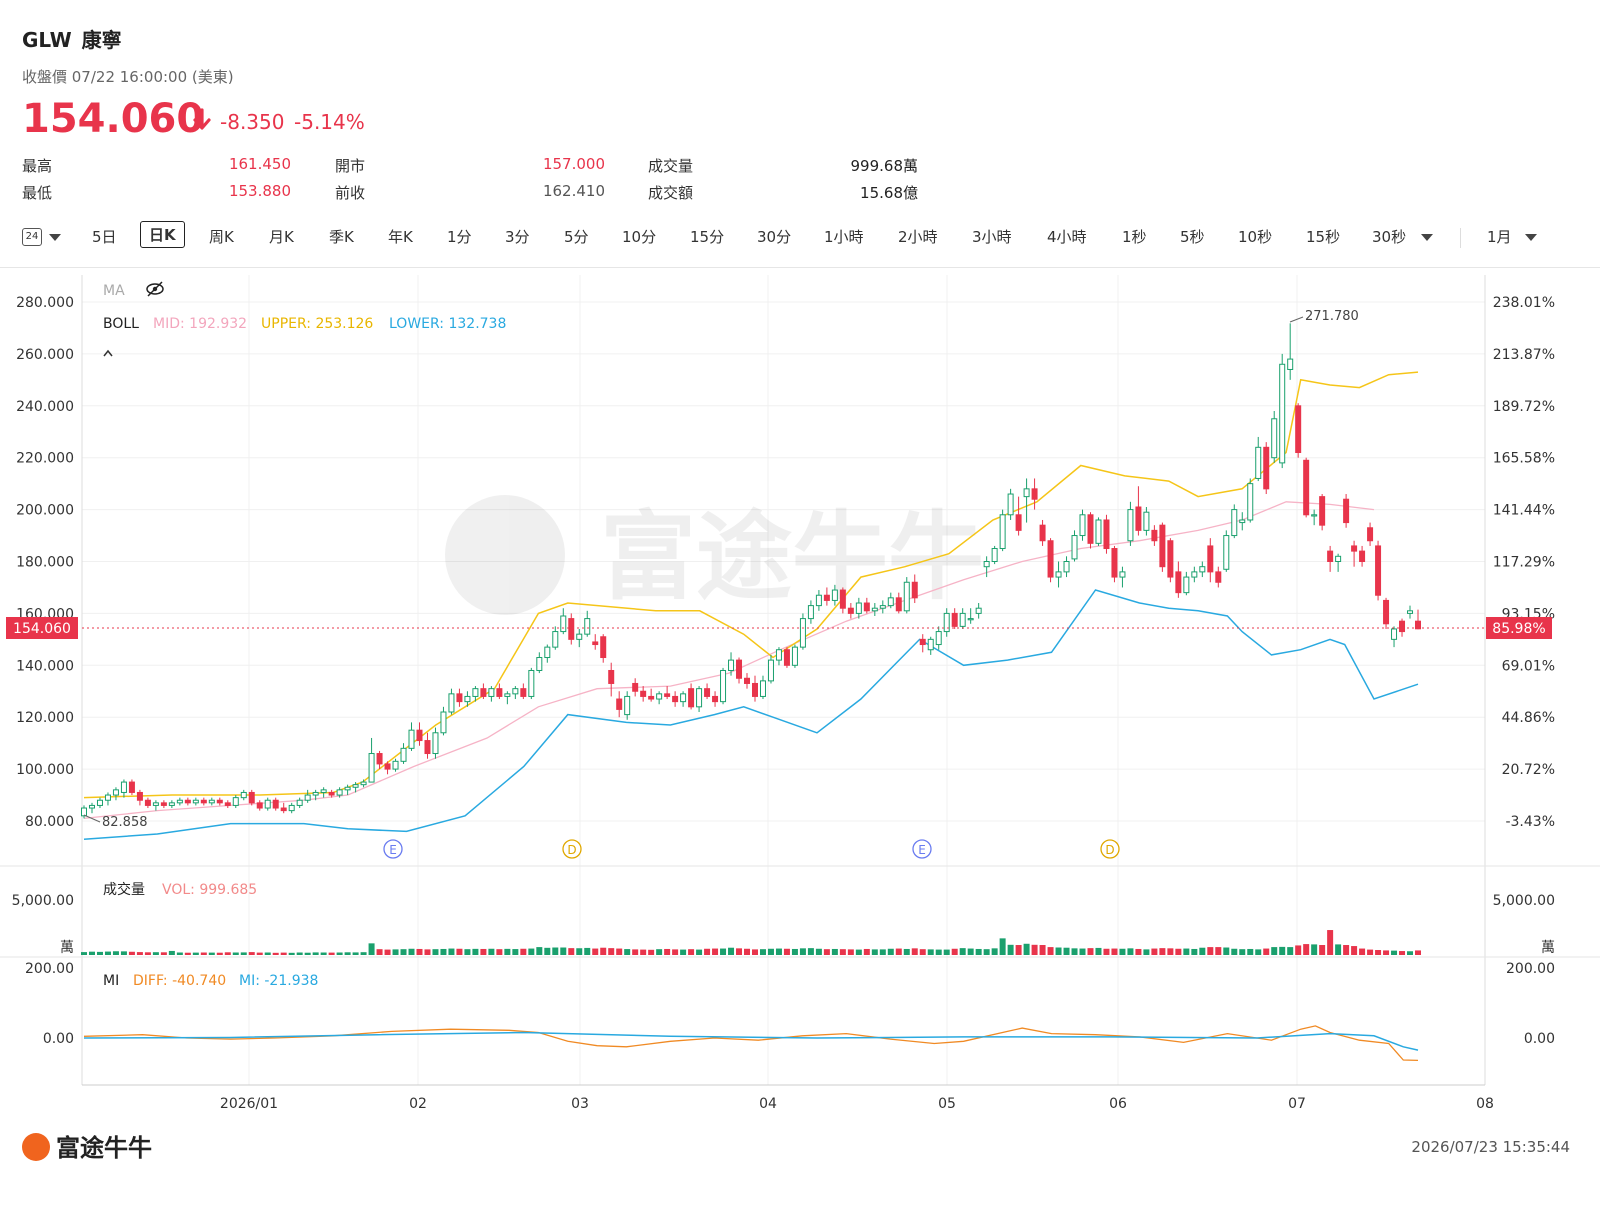 The image size is (1600, 1206). What do you see at coordinates (922, 850) in the screenshot?
I see `event-marker-label: E` at bounding box center [922, 850].